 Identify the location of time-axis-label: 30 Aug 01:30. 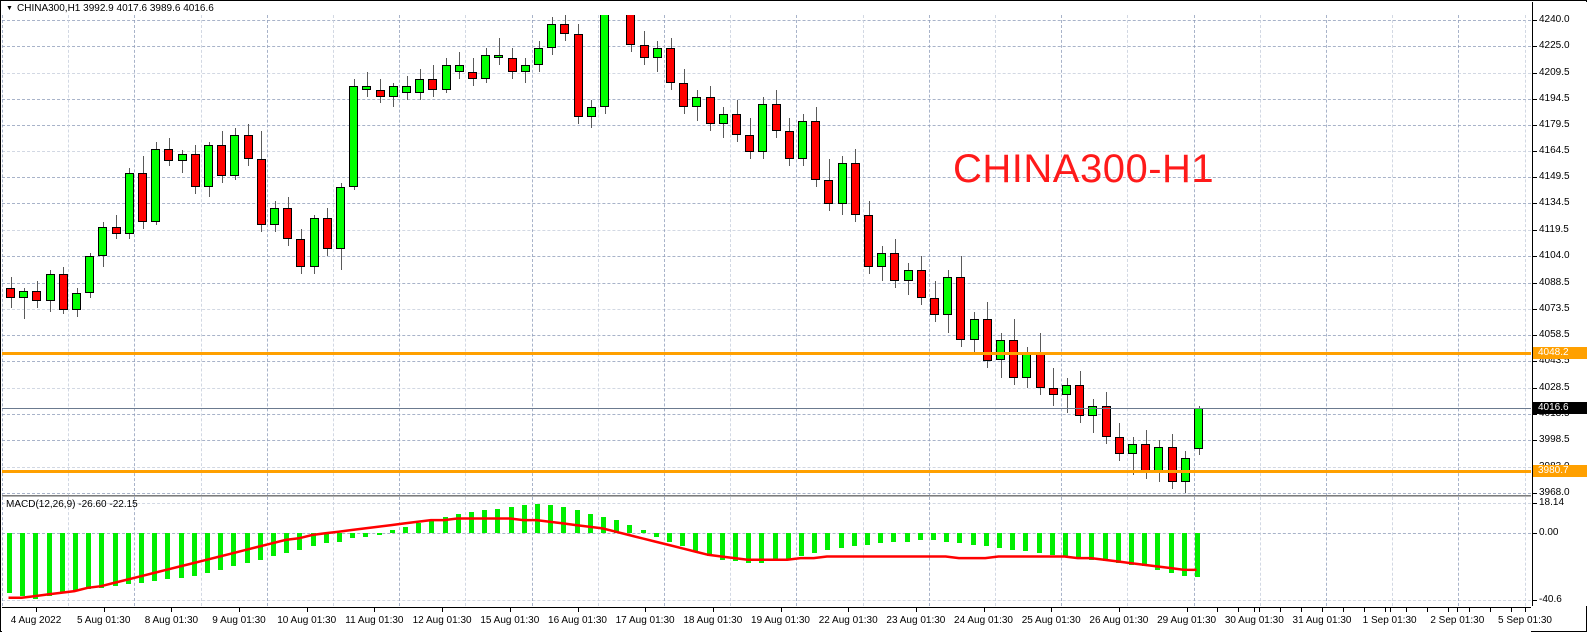
(1254, 620).